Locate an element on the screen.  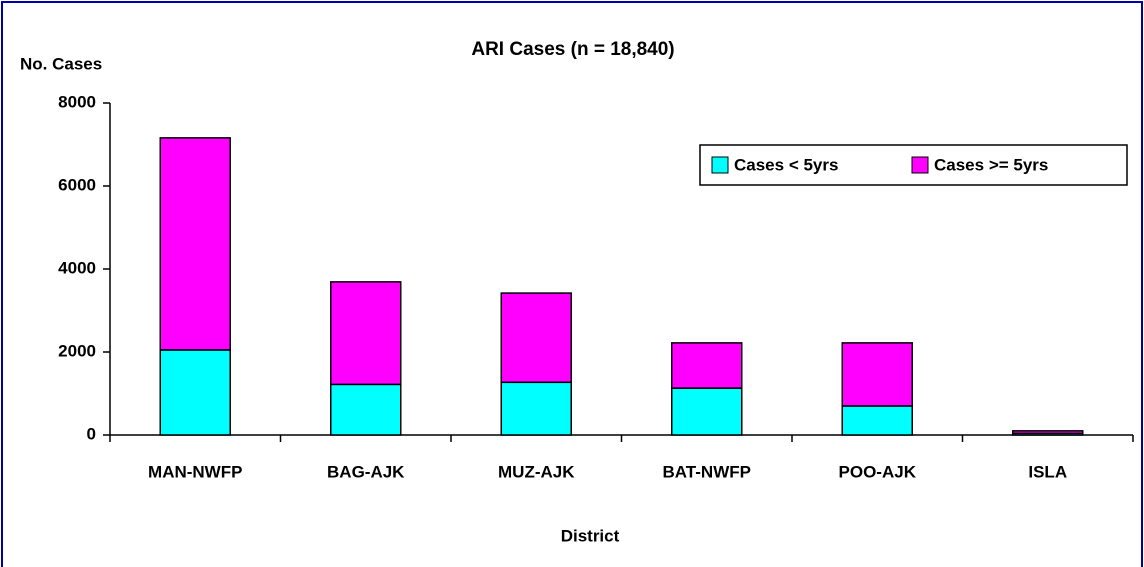
legend-label: Cases < 5yrs is located at coordinates (786, 164).